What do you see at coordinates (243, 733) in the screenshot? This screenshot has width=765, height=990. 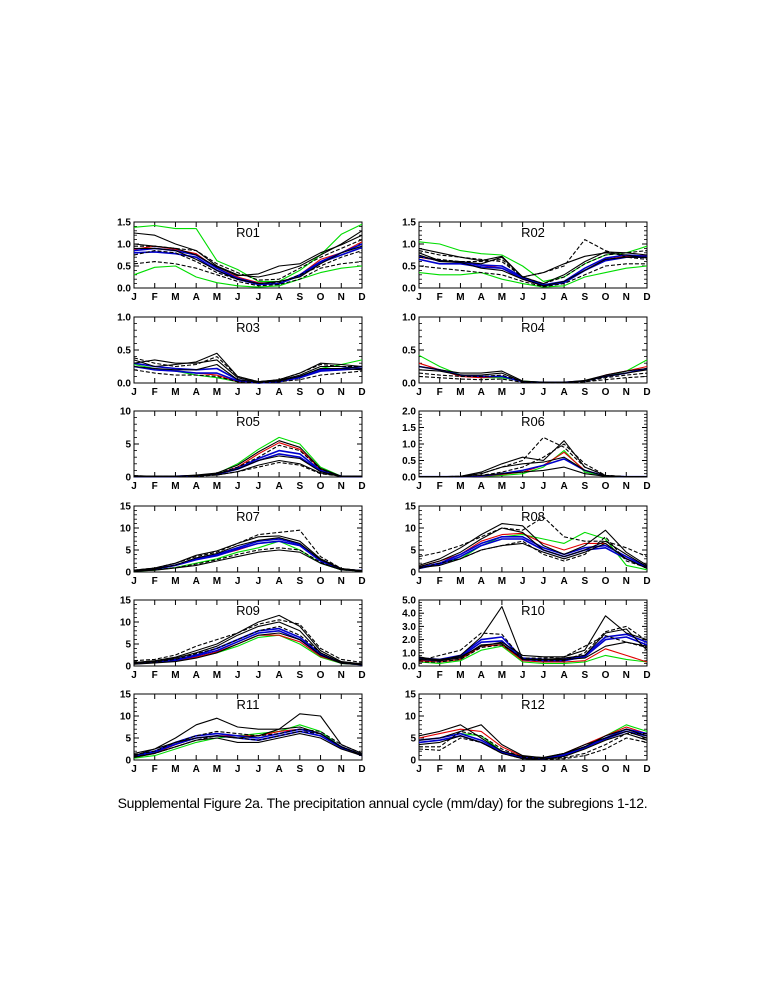 I see `panel-r11: 0 5 10 15 J F M A M J J A S O N D R11` at bounding box center [243, 733].